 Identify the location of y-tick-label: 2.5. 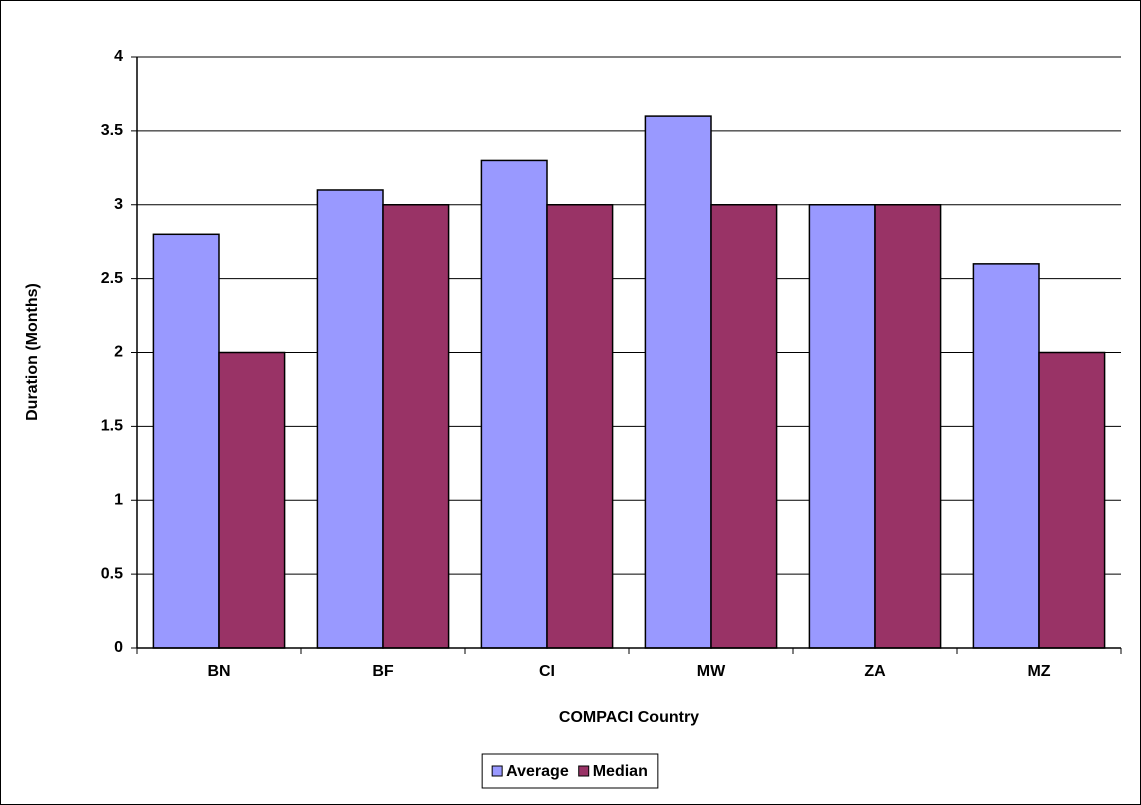
(112, 278).